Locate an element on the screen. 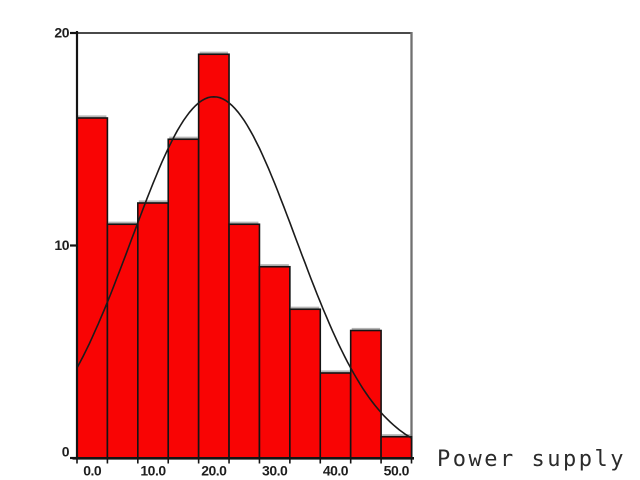 This screenshot has width=640, height=480. y-tick-label: 0 is located at coordinates (66, 452).